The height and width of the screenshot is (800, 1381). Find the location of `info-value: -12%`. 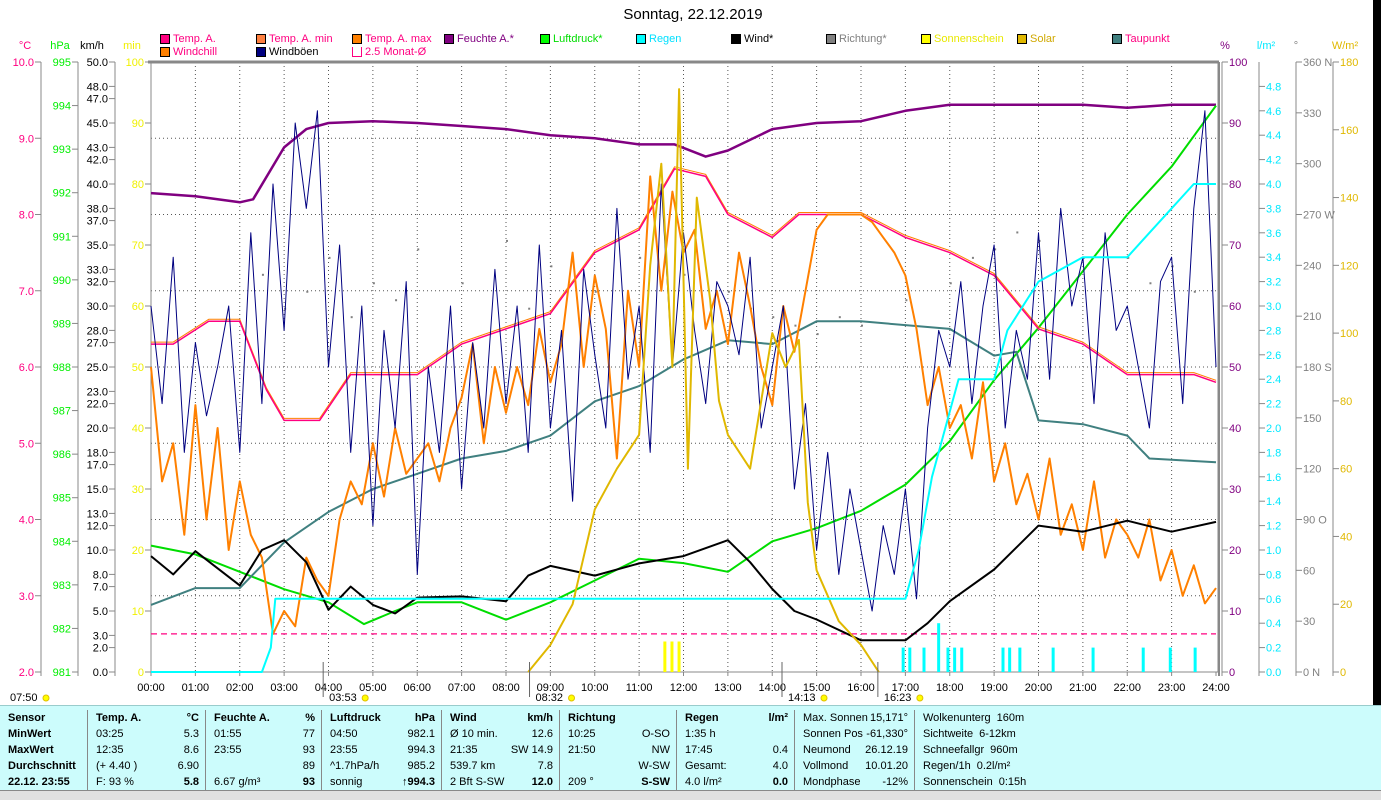

info-value: -12% is located at coordinates (895, 782).